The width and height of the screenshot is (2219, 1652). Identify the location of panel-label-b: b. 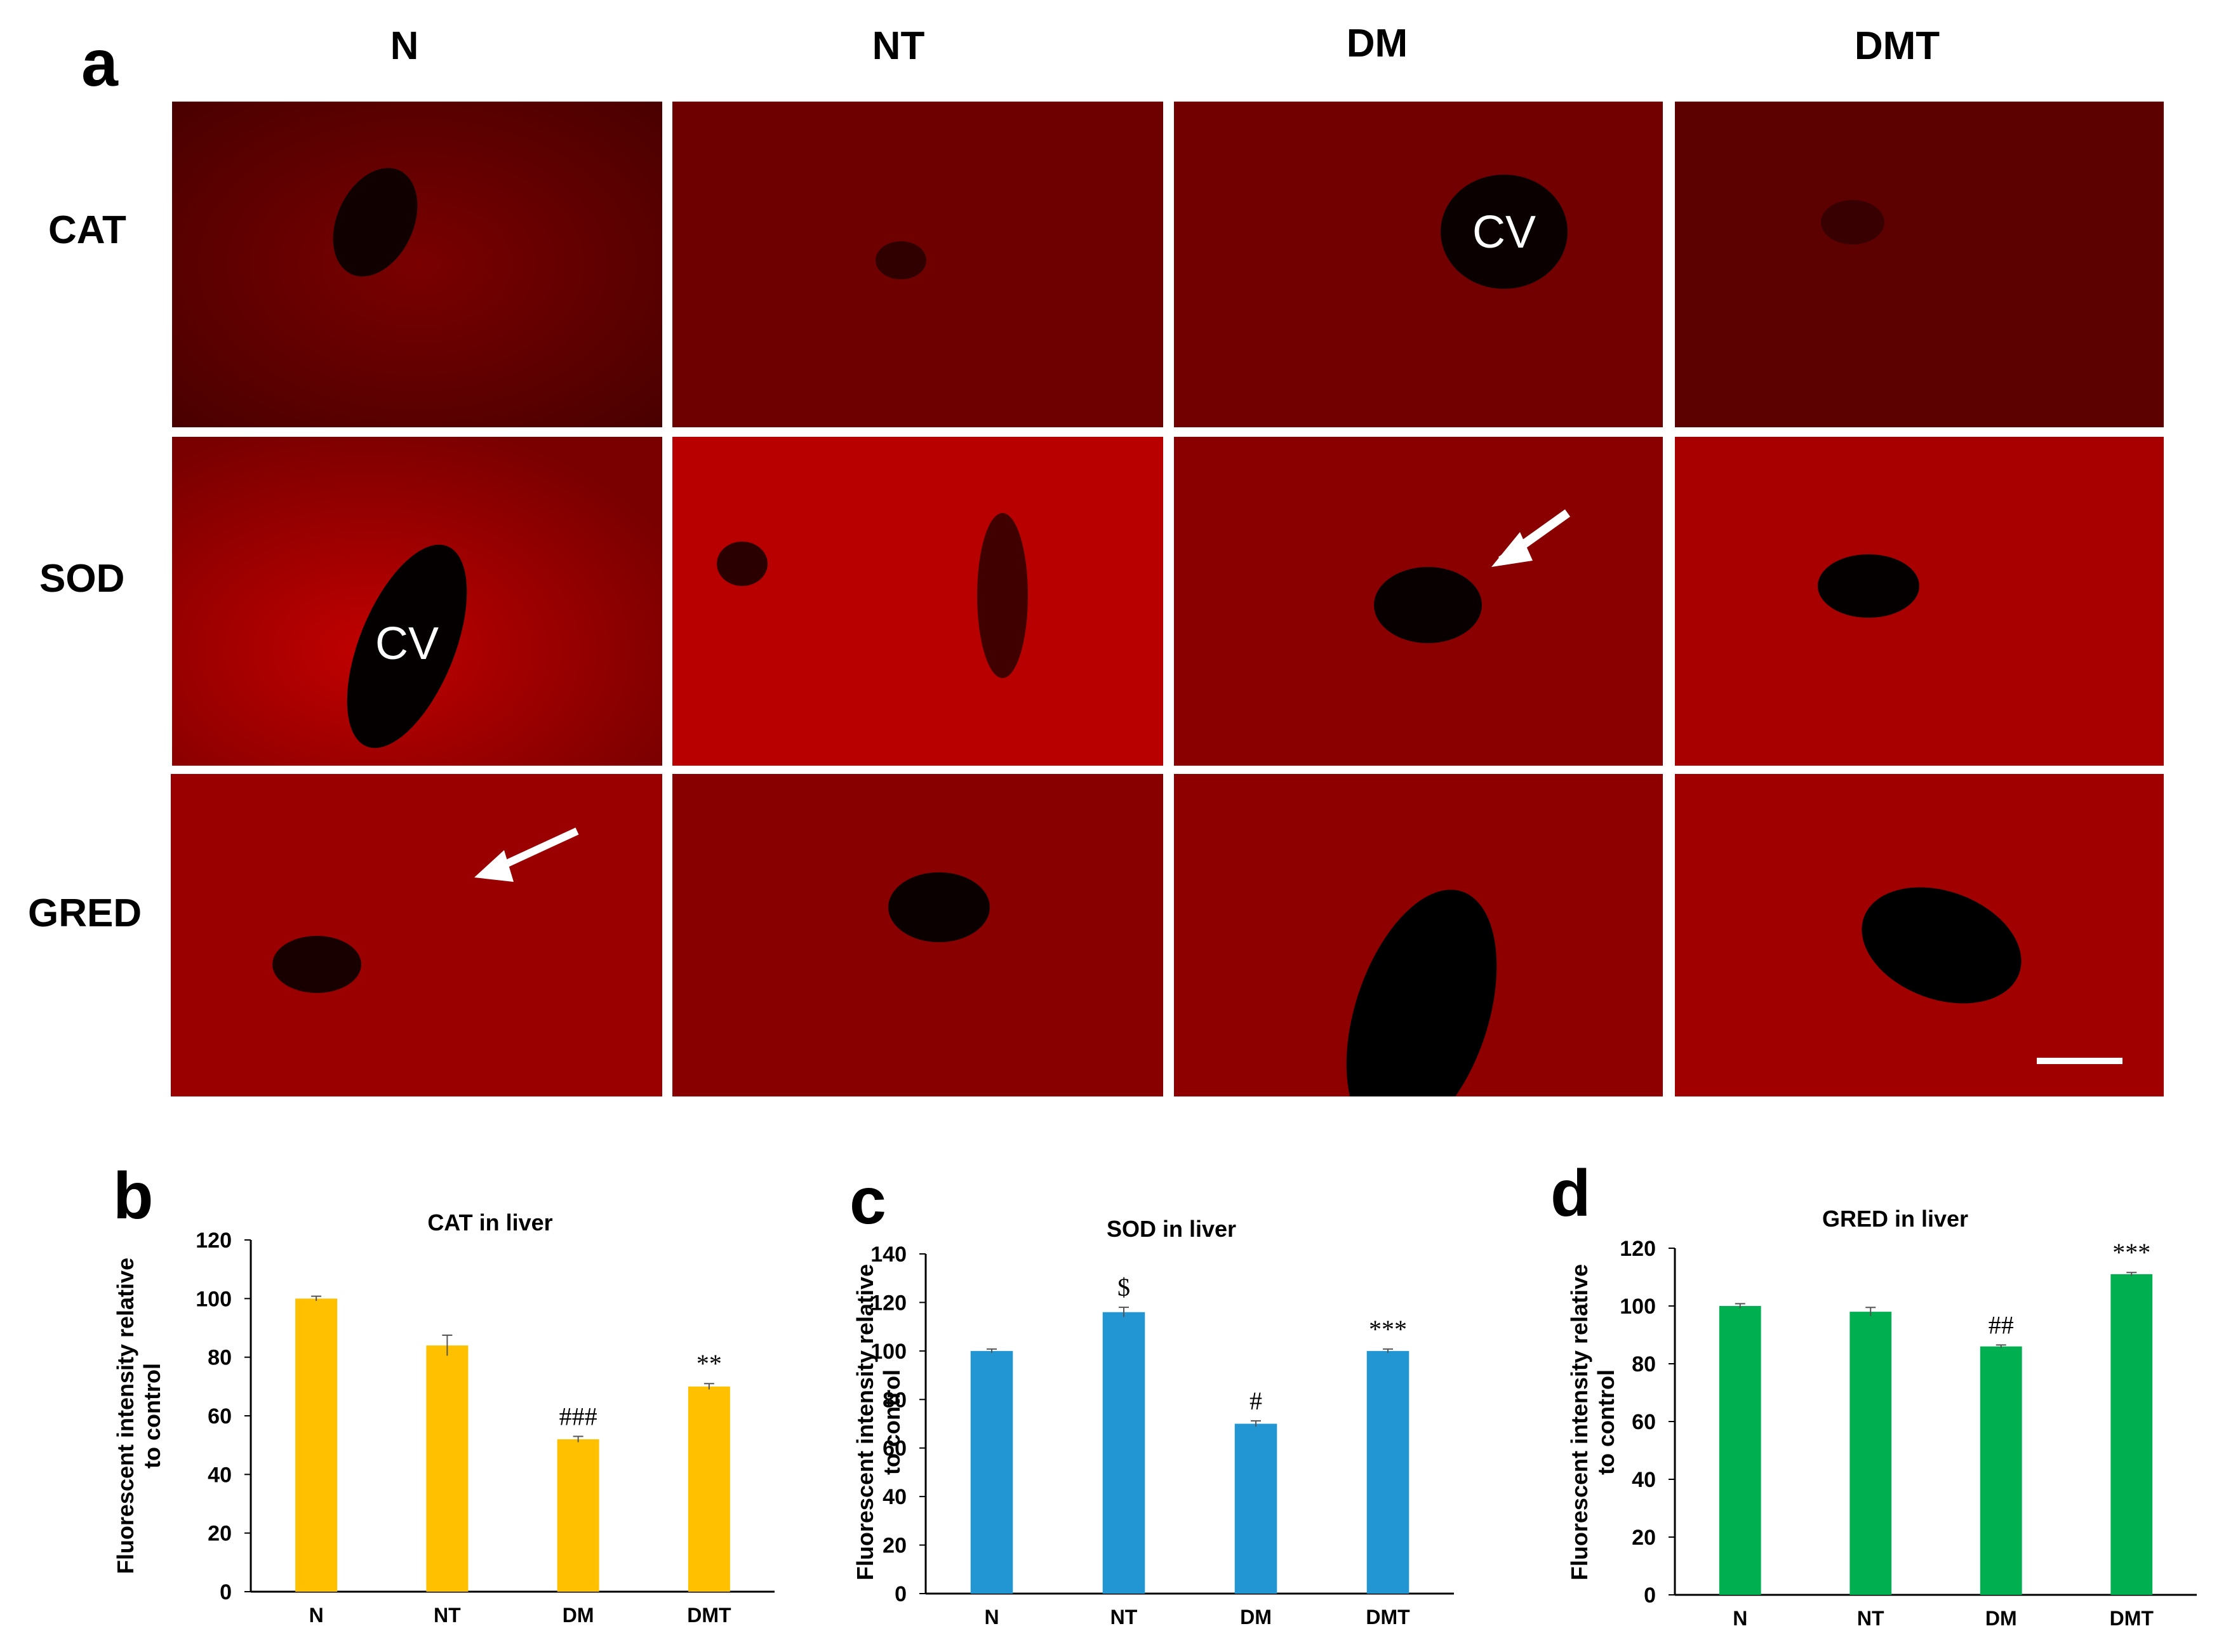
(133, 1196).